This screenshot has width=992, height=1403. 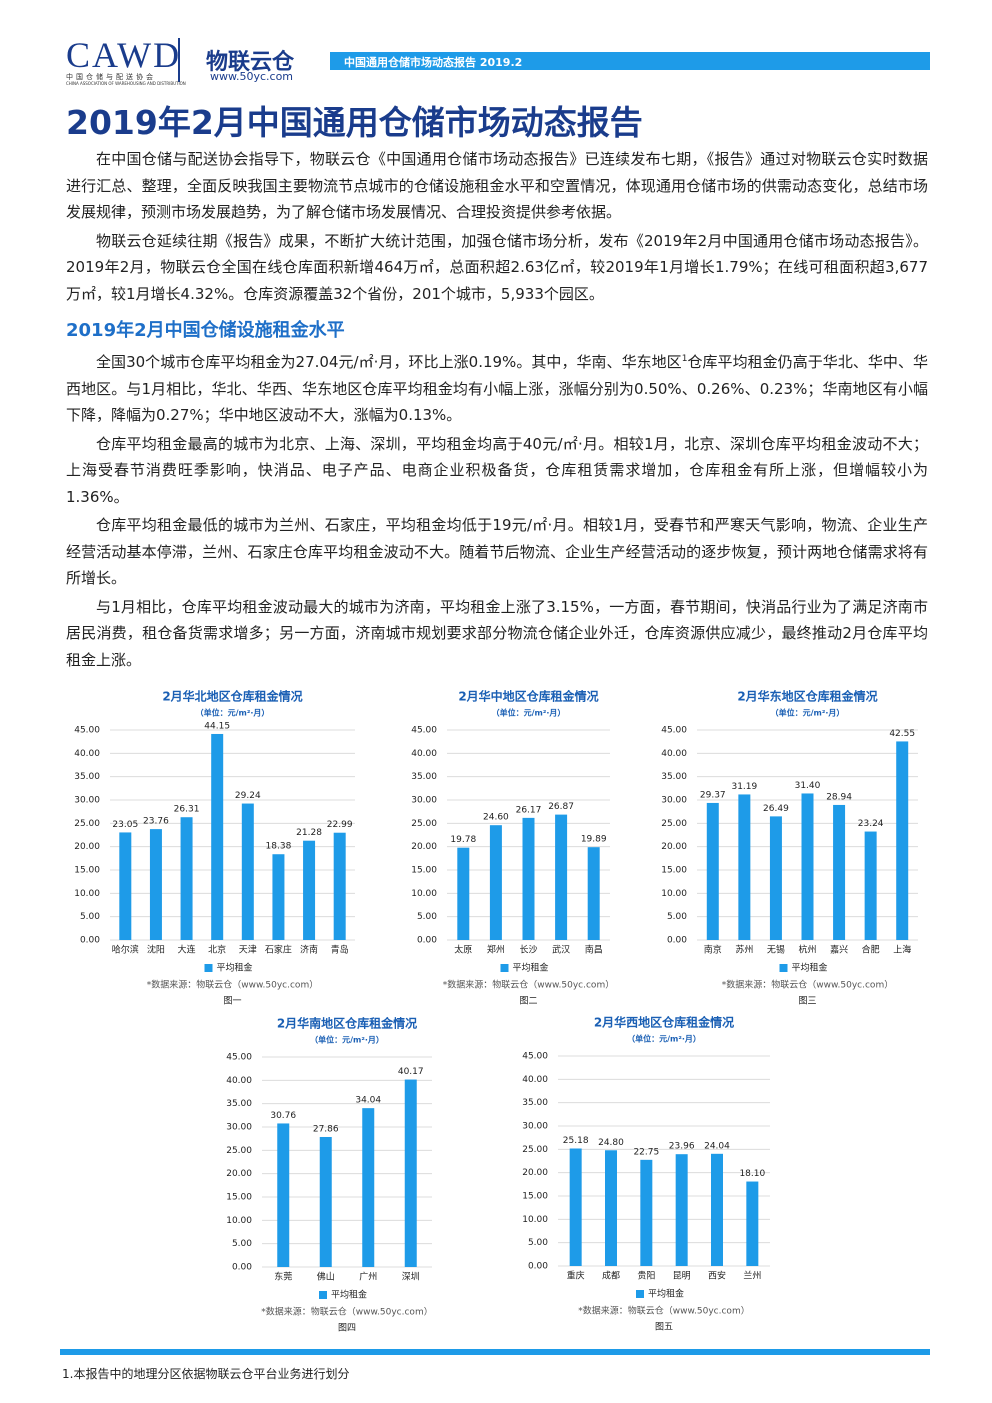 What do you see at coordinates (561, 950) in the screenshot?
I see `x-tick-label: 武汉` at bounding box center [561, 950].